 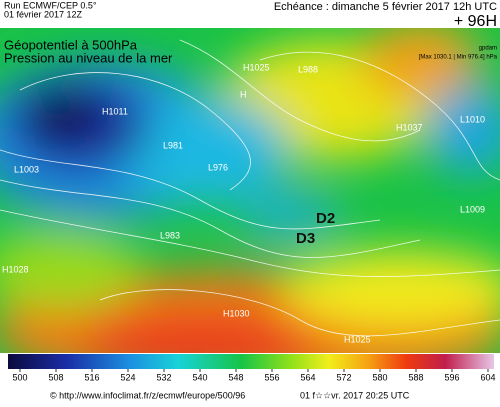 I want to click on colorbar-label: 516, so click(x=91, y=377).